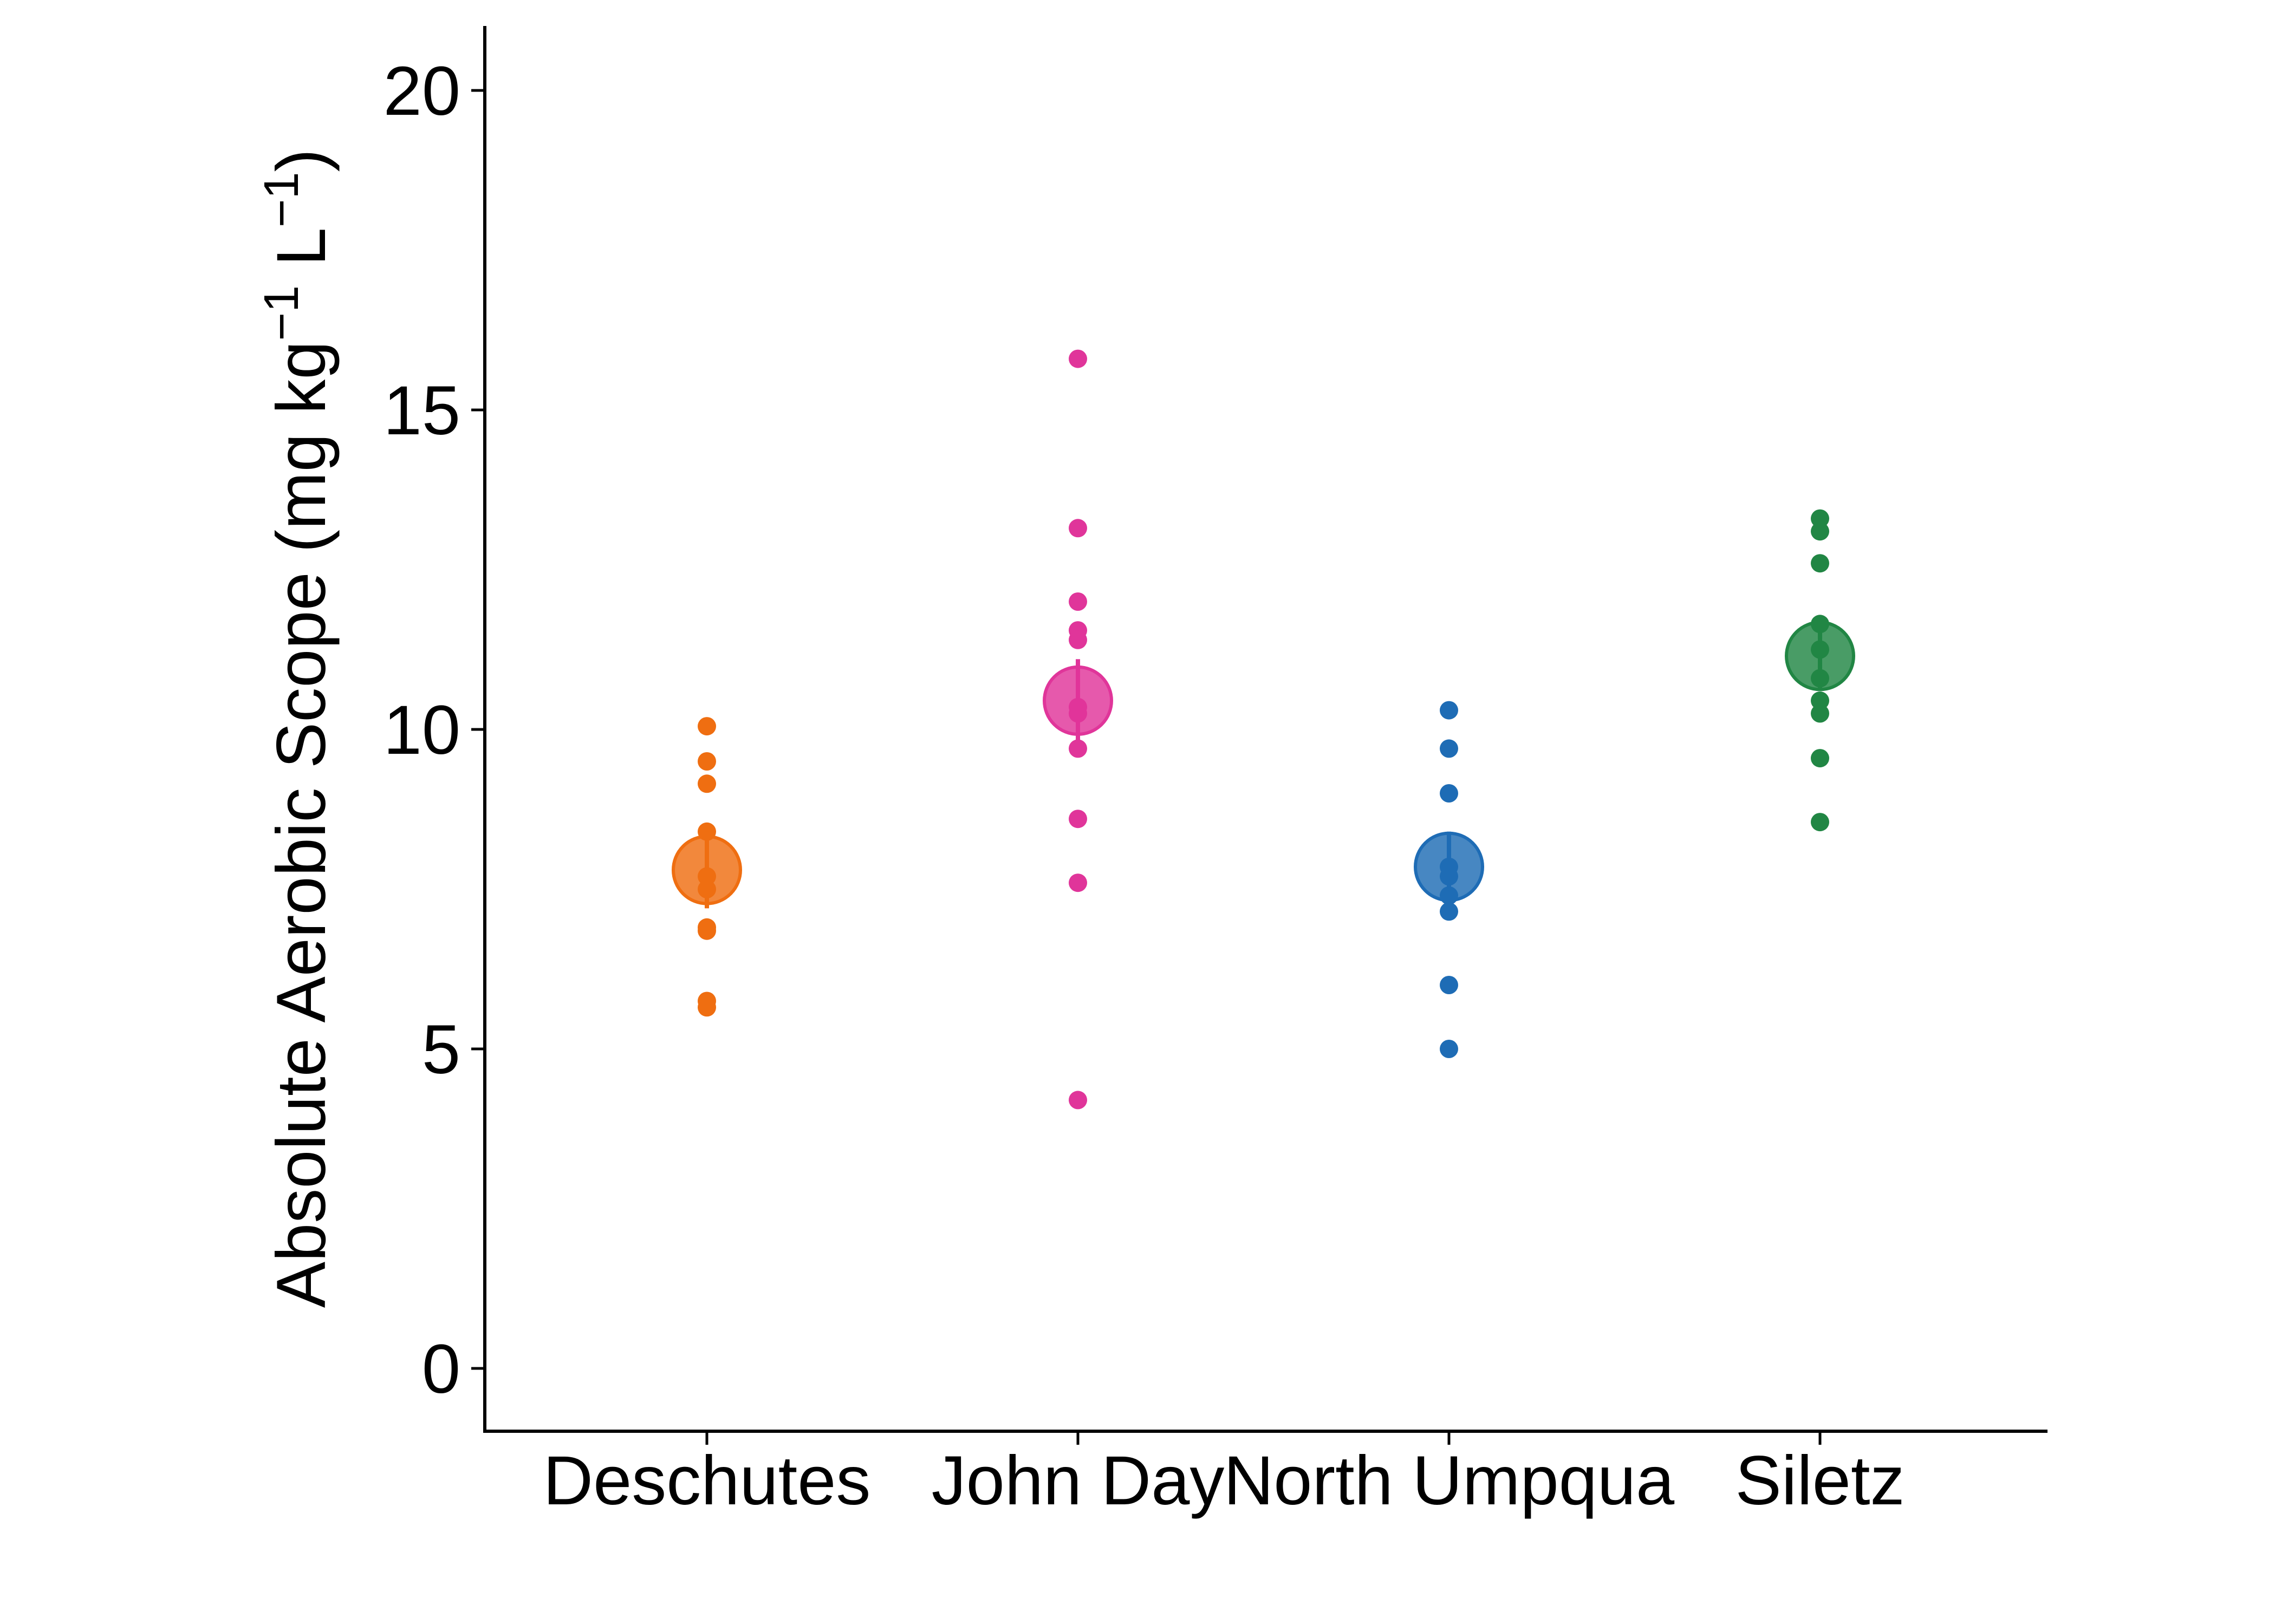 The width and height of the screenshot is (2275, 1624). I want to click on x-tick-label: North Umpqua, so click(1449, 1480).